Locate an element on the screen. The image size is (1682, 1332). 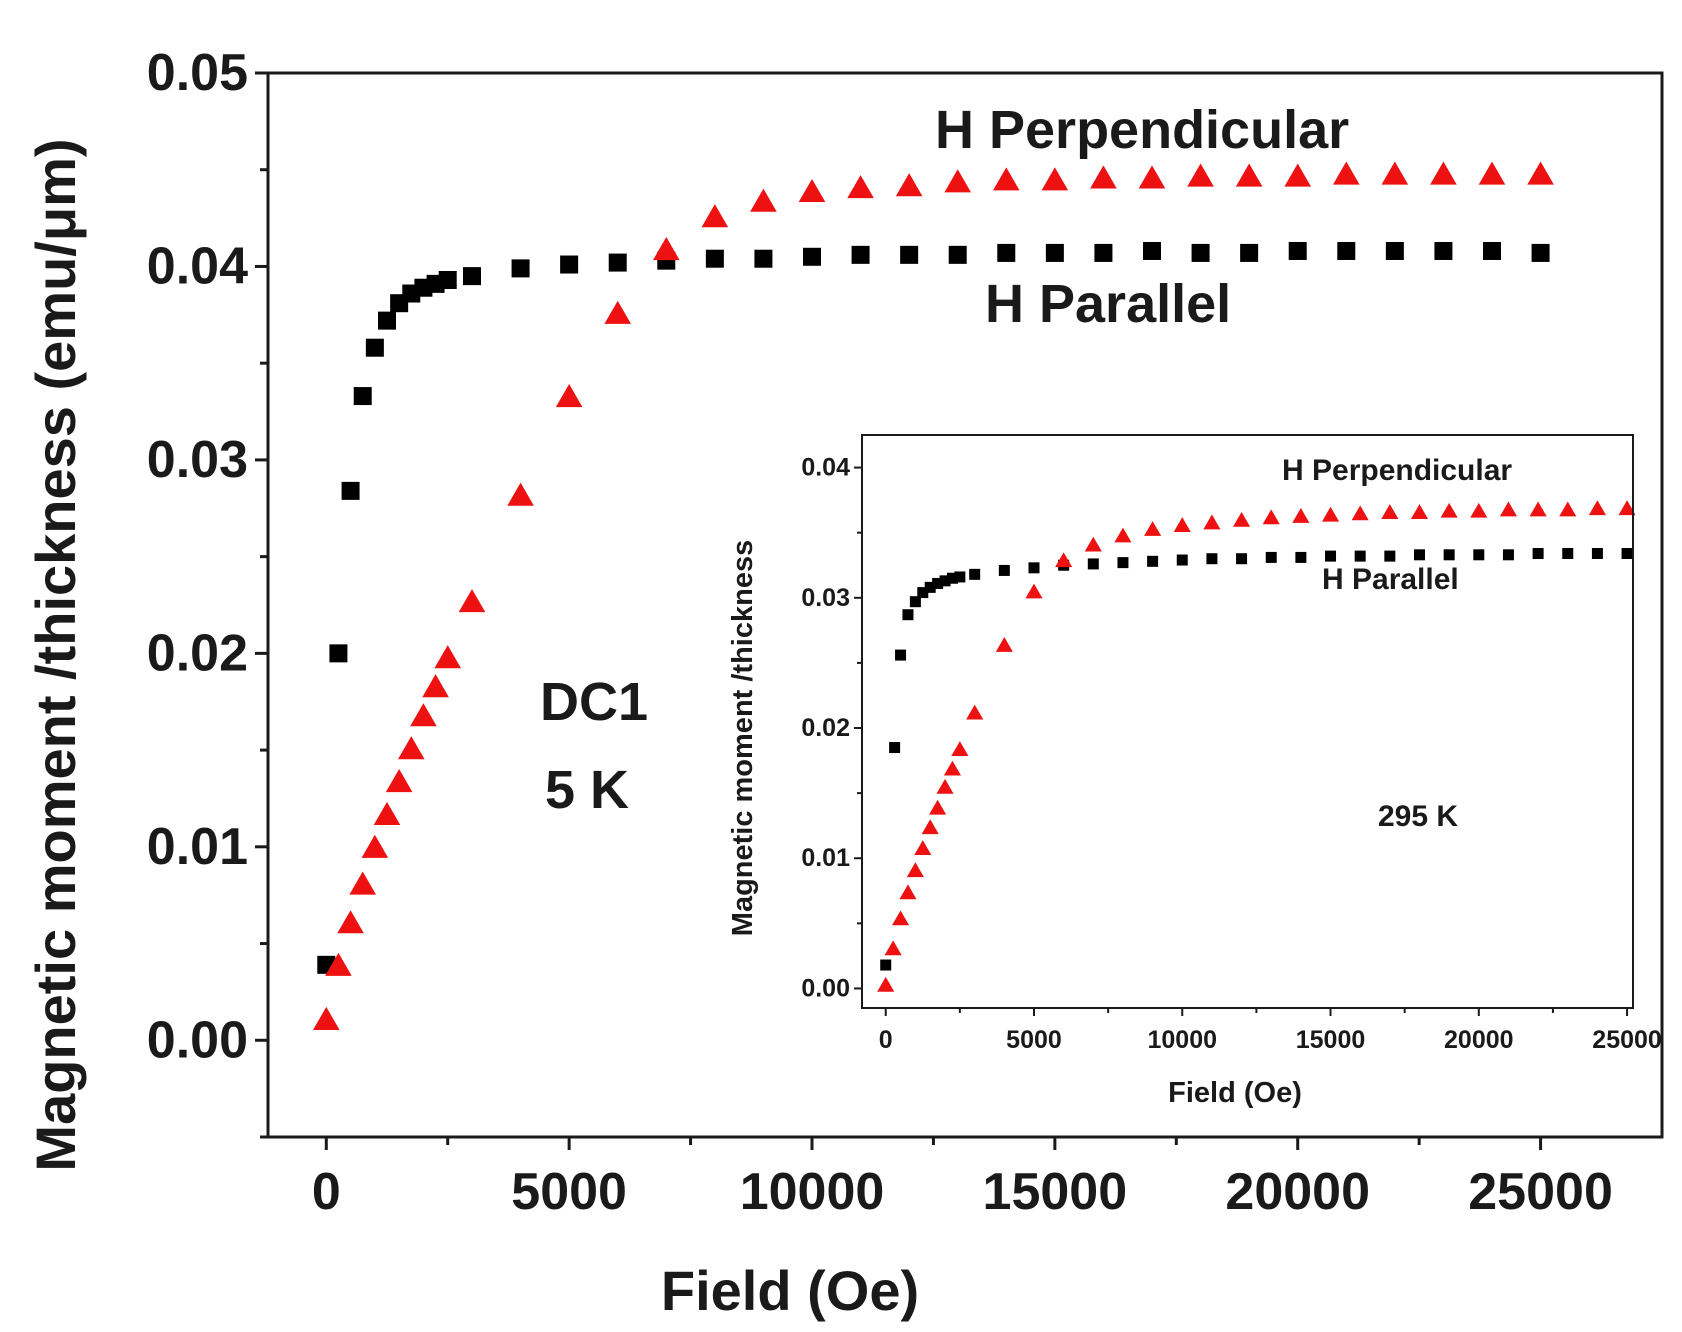
inset-y-tick-label: 0.04 is located at coordinates (825, 468).